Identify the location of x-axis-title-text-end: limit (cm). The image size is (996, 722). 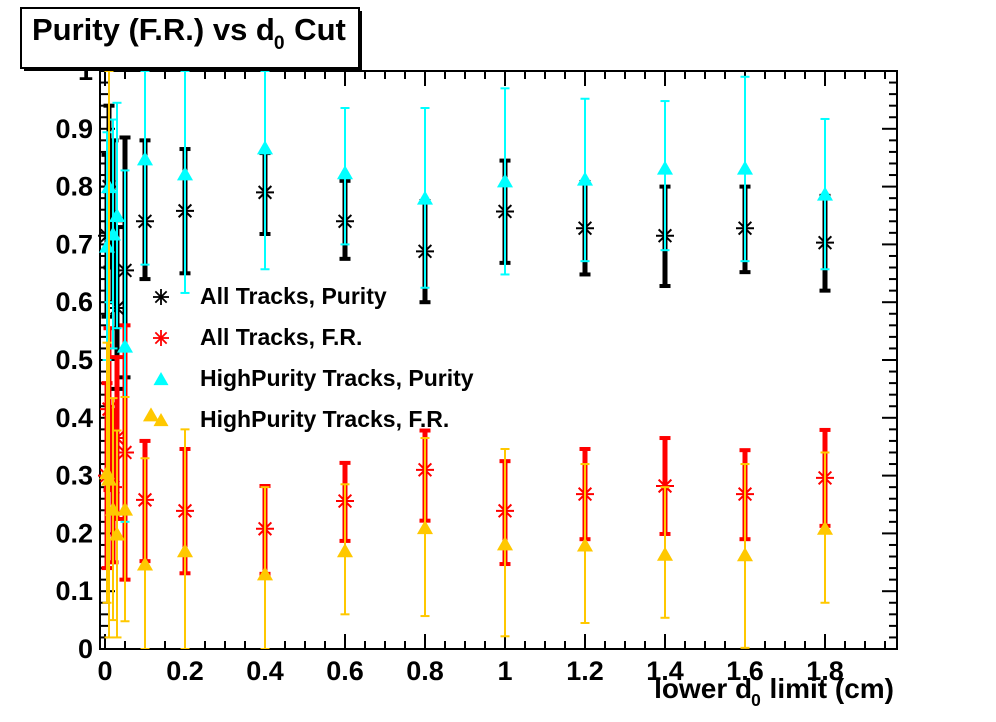
(827, 688).